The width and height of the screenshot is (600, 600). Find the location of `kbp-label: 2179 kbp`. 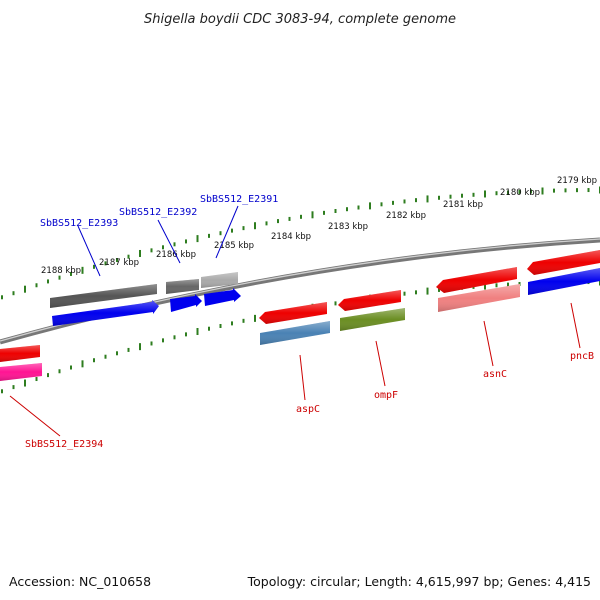

kbp-label: 2179 kbp is located at coordinates (577, 181).